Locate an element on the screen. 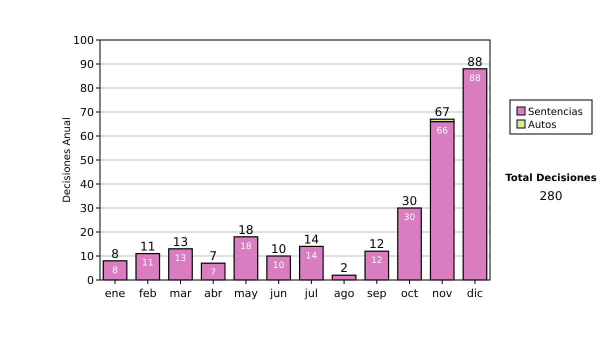 The height and width of the screenshot is (340, 600). x-tick-label: sep is located at coordinates (377, 293).